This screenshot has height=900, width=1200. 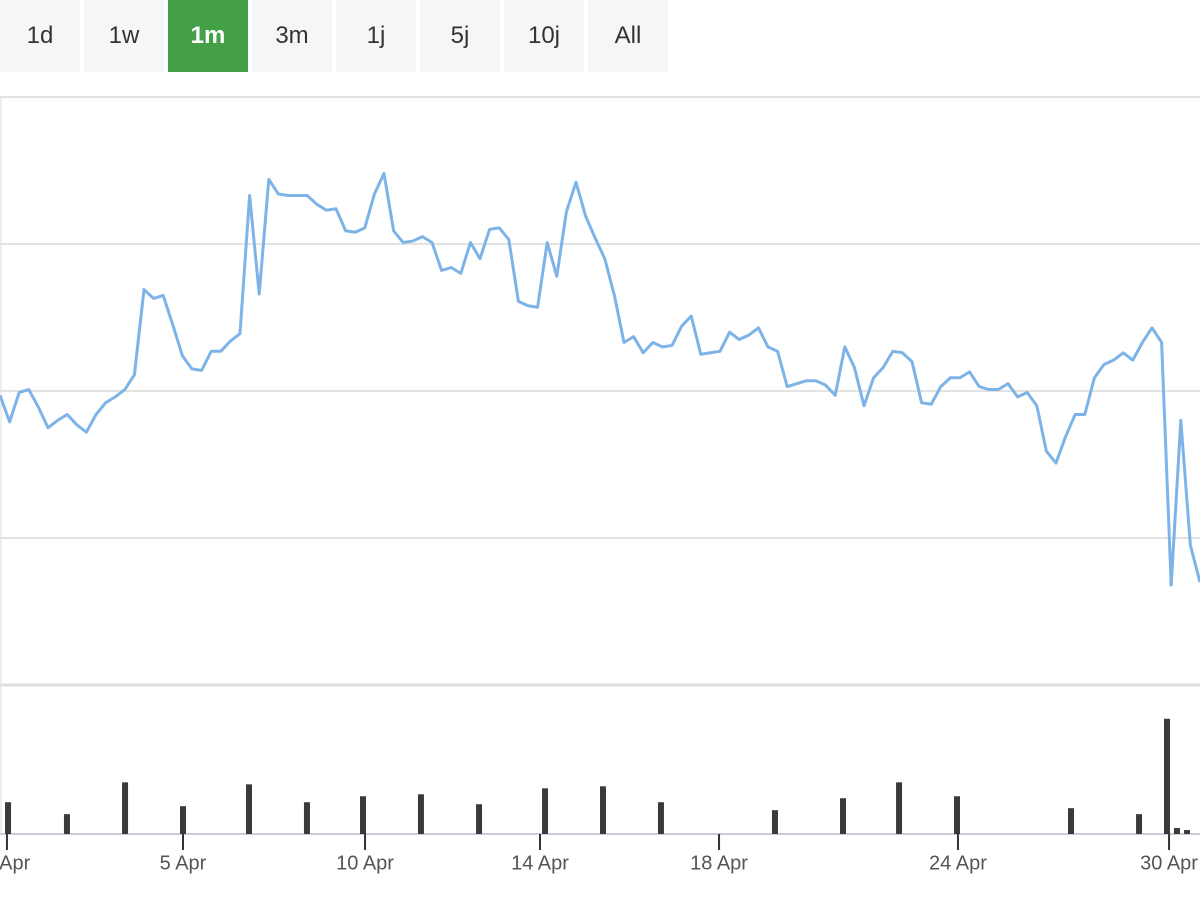 What do you see at coordinates (376, 36) in the screenshot?
I see `range-button: 1j` at bounding box center [376, 36].